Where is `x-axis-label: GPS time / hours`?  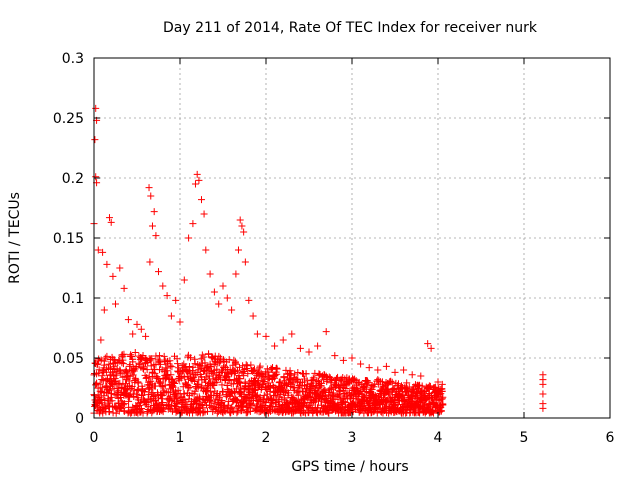
x-axis-label: GPS time / hours is located at coordinates (349, 467).